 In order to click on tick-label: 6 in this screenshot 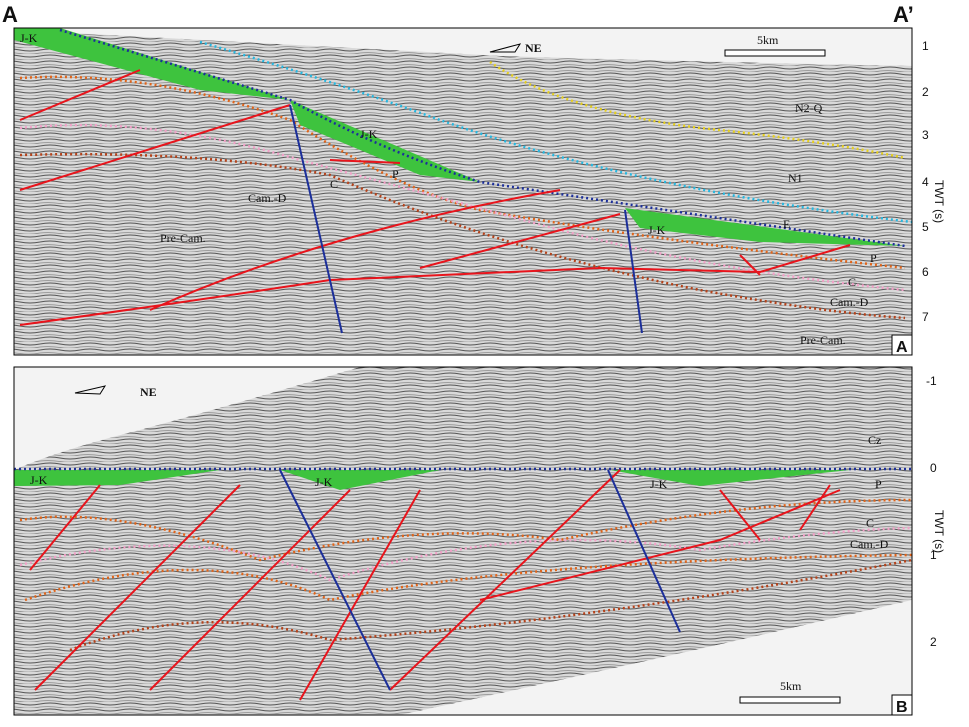, I will do `click(925, 272)`.